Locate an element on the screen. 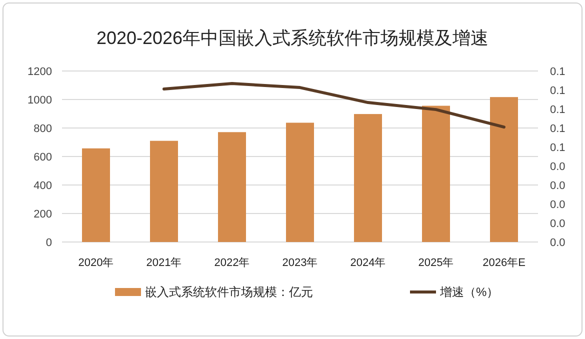  y-tick-label: 1200 is located at coordinates (40, 72).